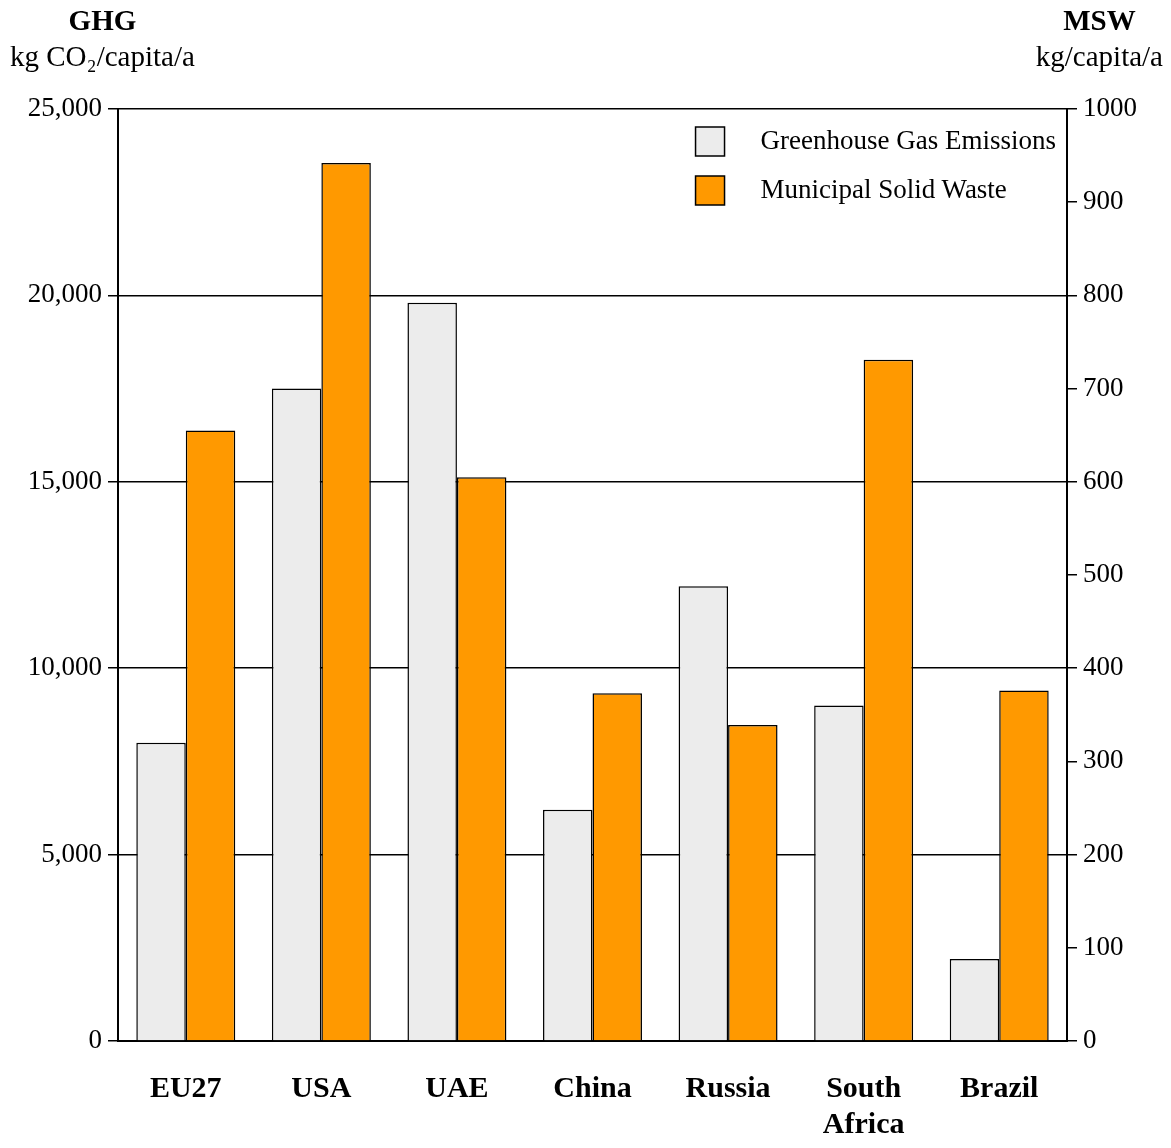  Describe the element at coordinates (728, 1086) in the screenshot. I see `x-tick-label: Russia` at that location.